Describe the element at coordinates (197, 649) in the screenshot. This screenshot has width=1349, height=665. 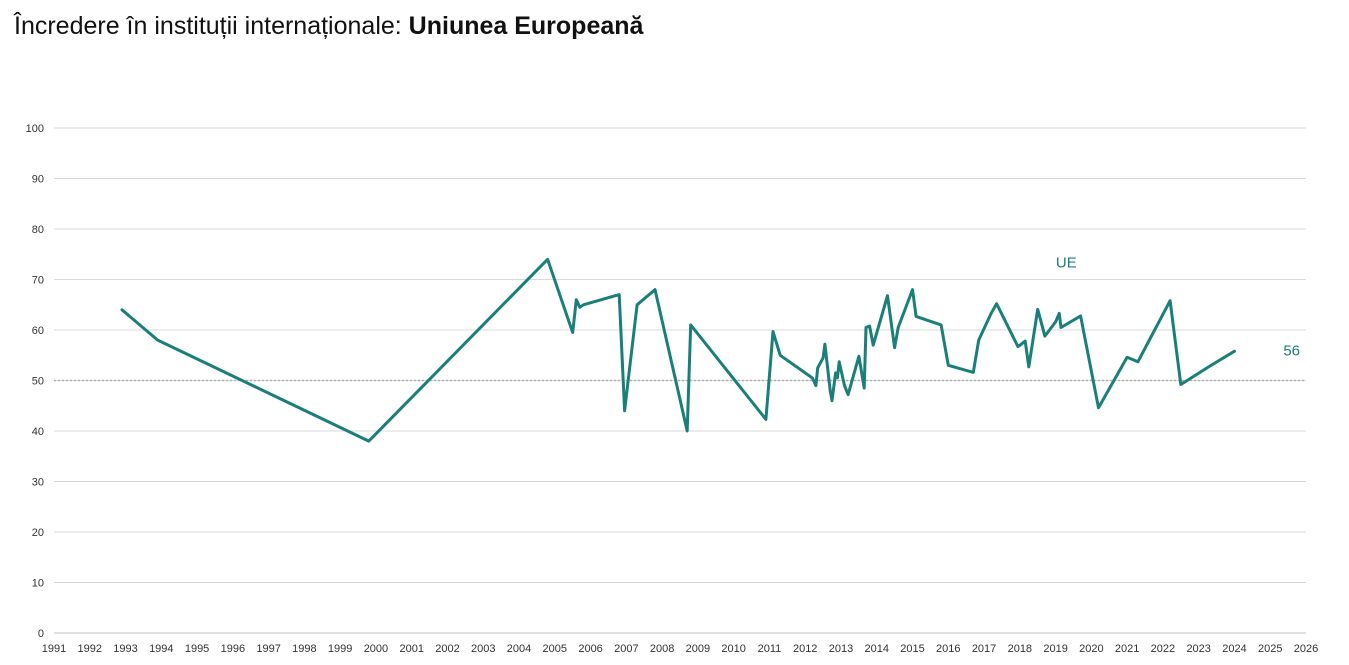
I see `x-tick-label: 1995` at that location.